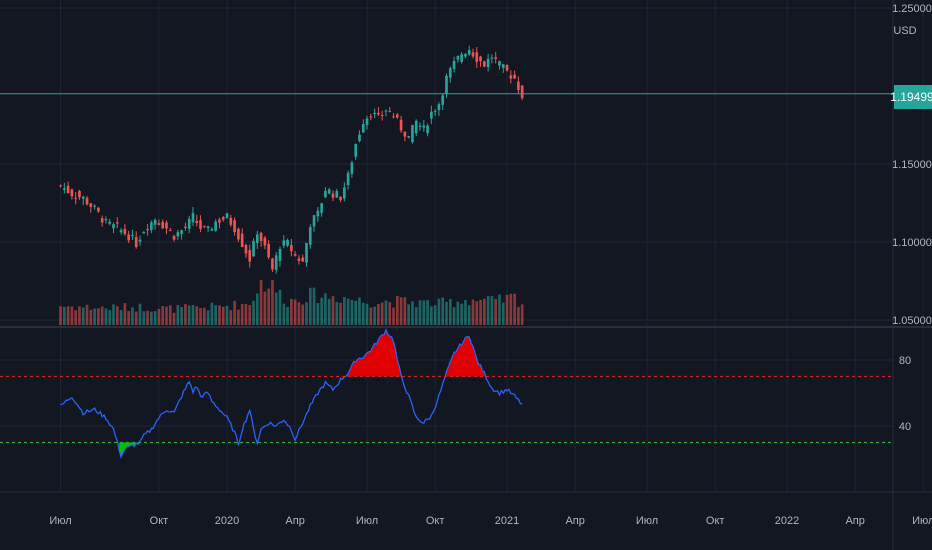  I want to click on price-axis: 1.25000 1.15000 1.10000 1.05000, so click(912, 165).